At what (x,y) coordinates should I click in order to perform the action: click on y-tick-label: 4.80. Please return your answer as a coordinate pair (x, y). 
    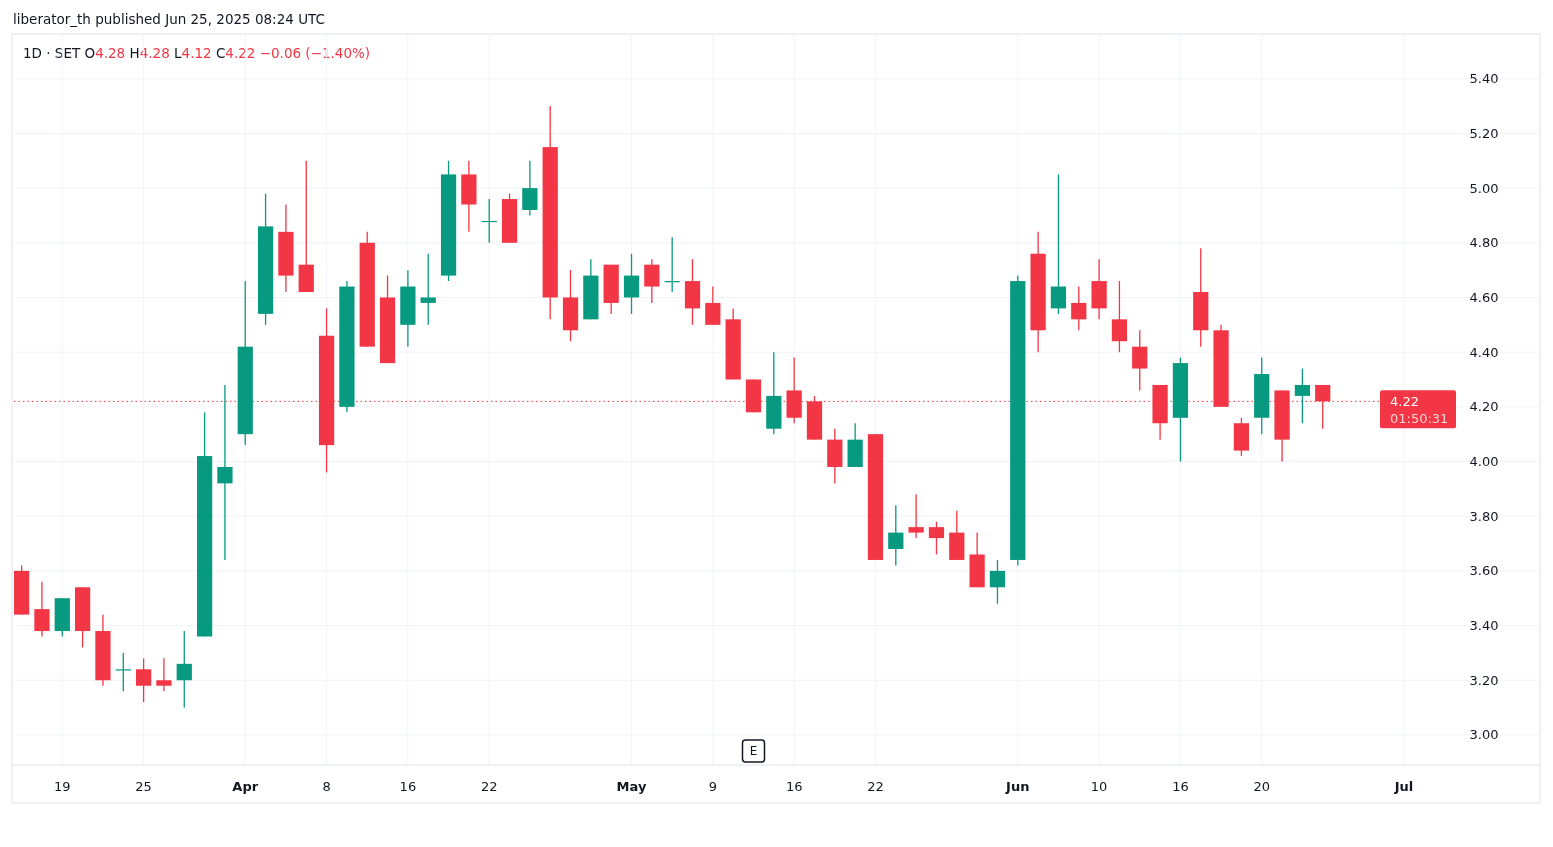
    Looking at the image, I should click on (1484, 243).